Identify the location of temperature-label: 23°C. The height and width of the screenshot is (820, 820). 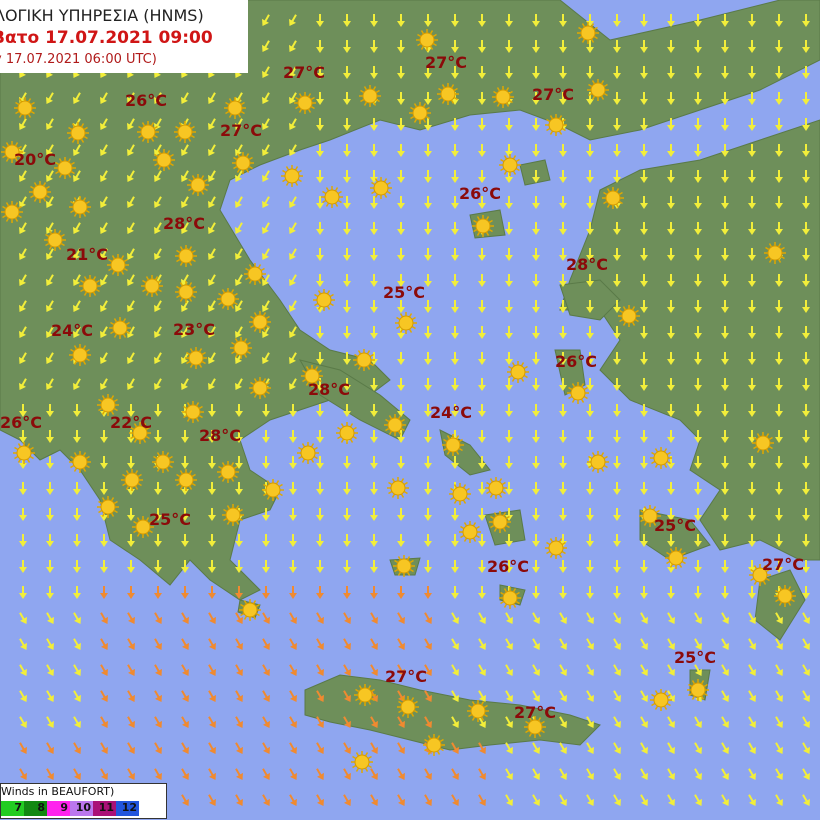
(194, 329).